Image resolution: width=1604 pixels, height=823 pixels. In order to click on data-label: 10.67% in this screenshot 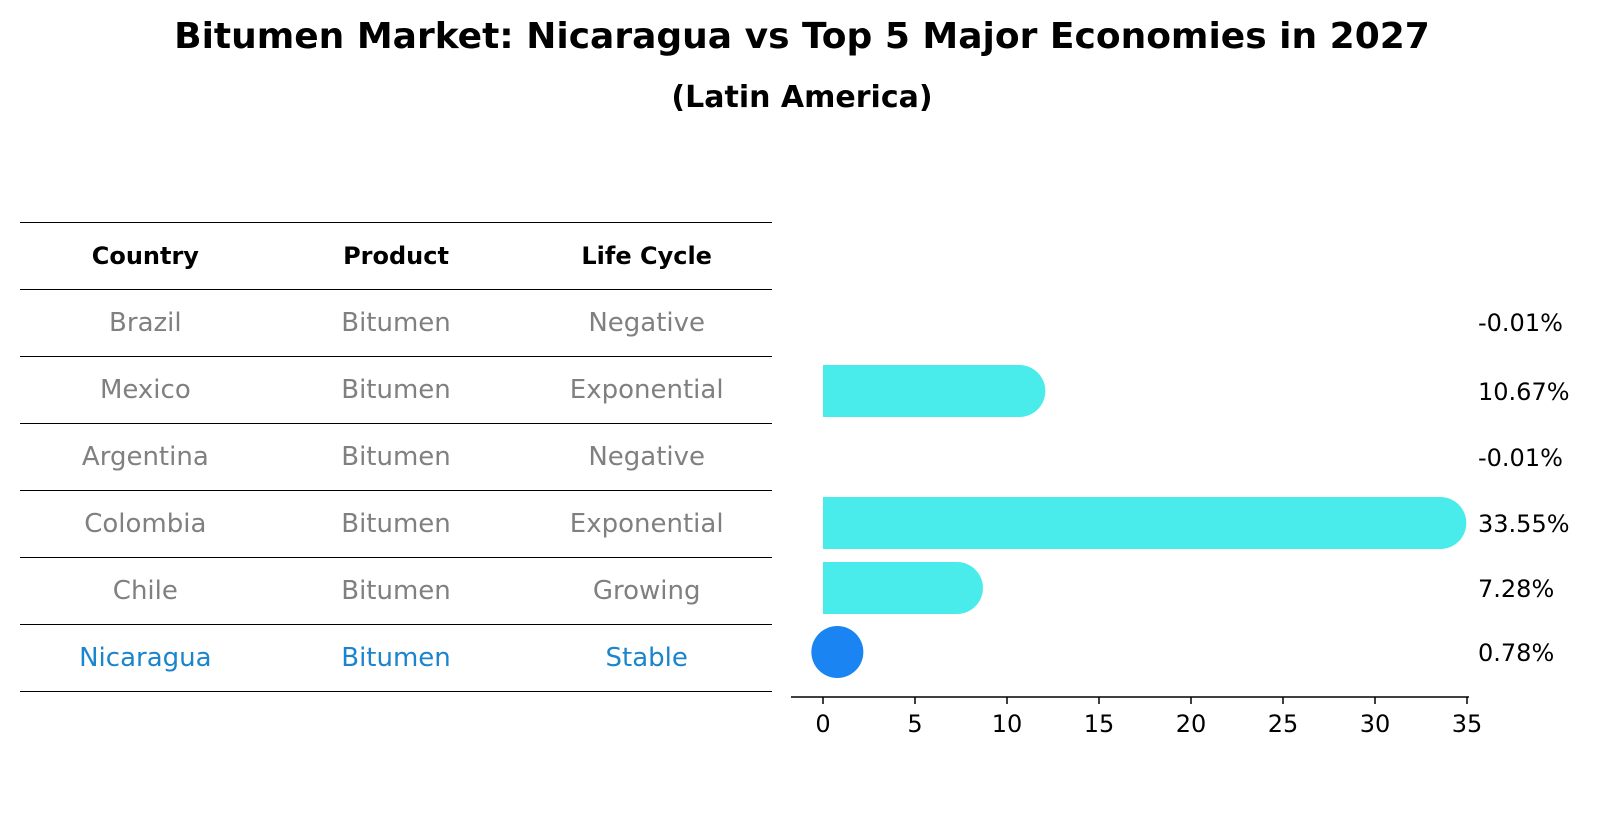, I will do `click(1524, 392)`.